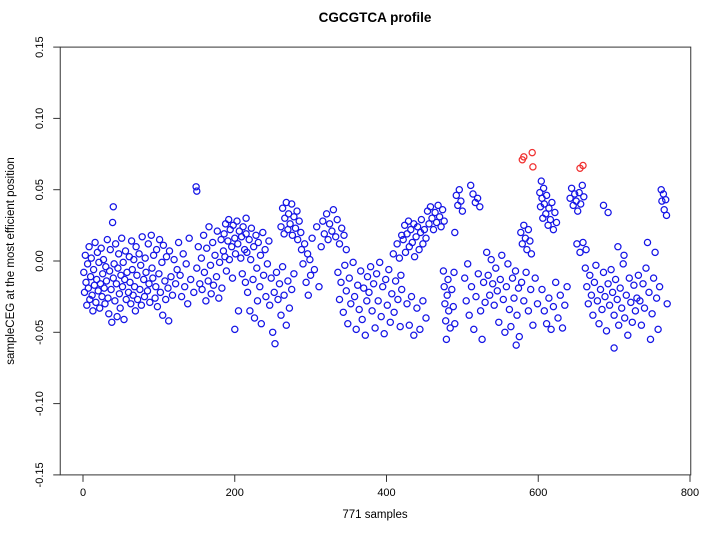 This screenshot has height=535, width=710. What do you see at coordinates (40, 46) in the screenshot?
I see `y-tick-label: 0.15` at bounding box center [40, 46].